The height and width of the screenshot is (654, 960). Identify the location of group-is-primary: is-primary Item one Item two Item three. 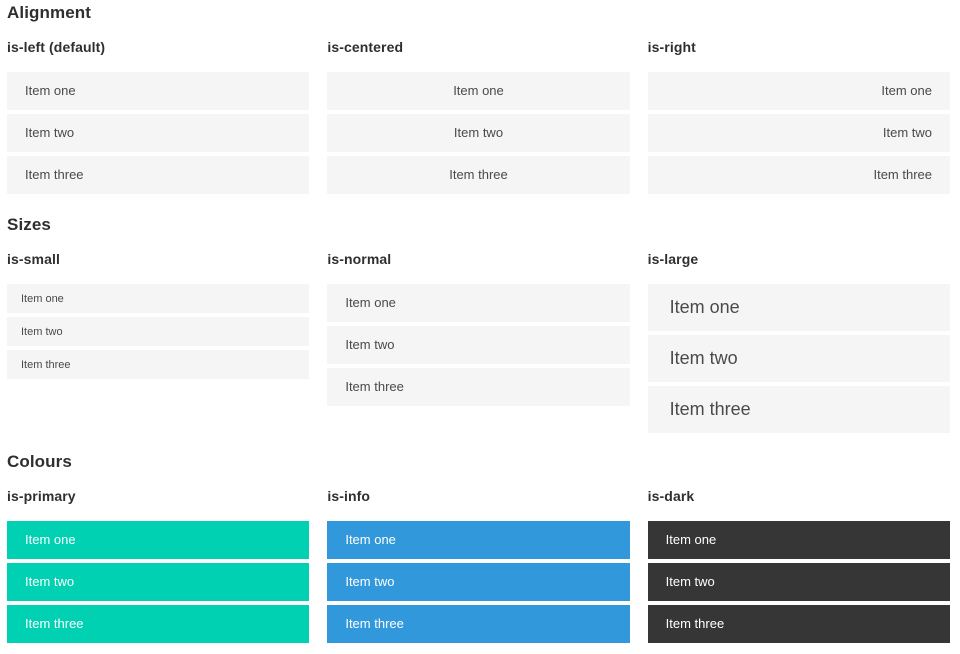
(158, 567).